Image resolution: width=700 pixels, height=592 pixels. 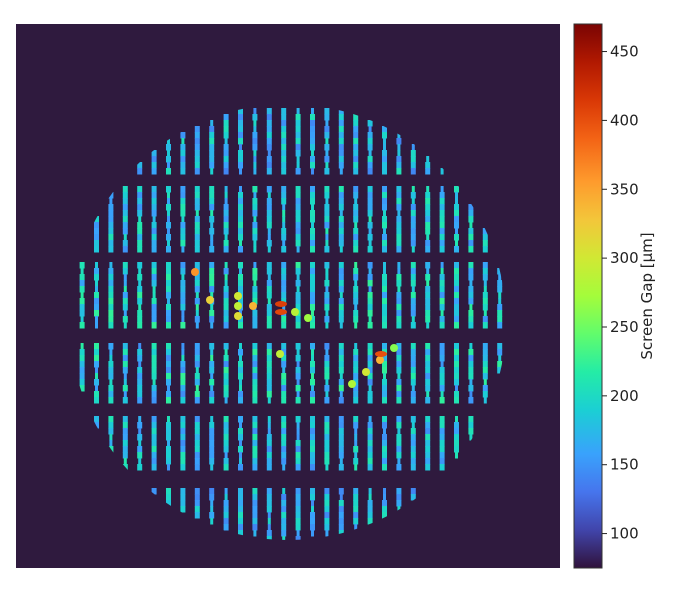 I want to click on colorbar-ticks: 100 150 200 250 300 350 400 450, so click(x=620, y=293).